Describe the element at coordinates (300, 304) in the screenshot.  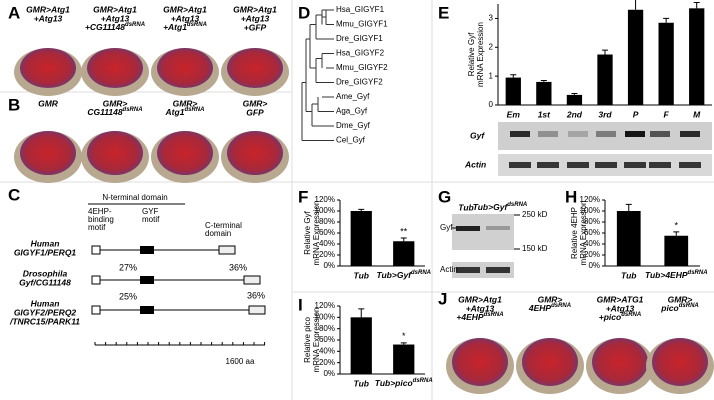
I see `panel-label: I` at that location.